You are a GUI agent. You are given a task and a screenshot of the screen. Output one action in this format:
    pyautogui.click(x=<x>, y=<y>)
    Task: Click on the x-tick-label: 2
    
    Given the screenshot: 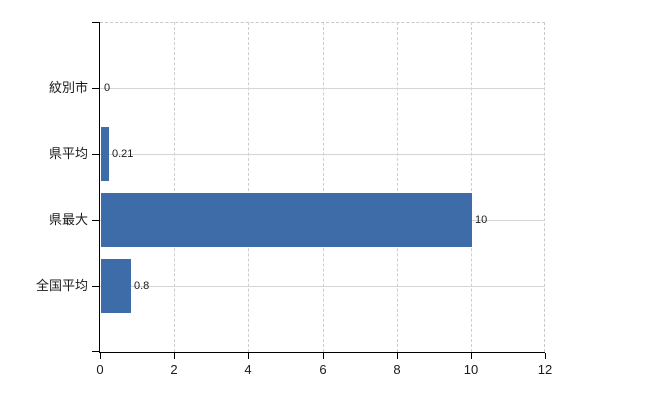 What is the action you would take?
    pyautogui.click(x=174, y=369)
    